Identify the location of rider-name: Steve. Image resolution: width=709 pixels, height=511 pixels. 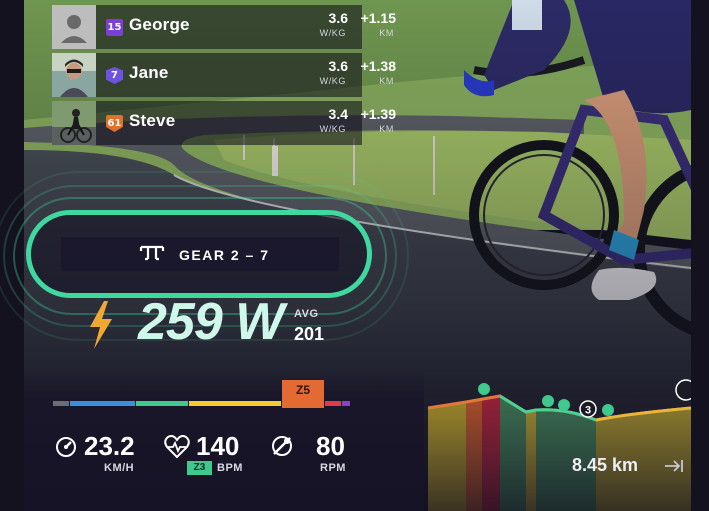
(152, 120).